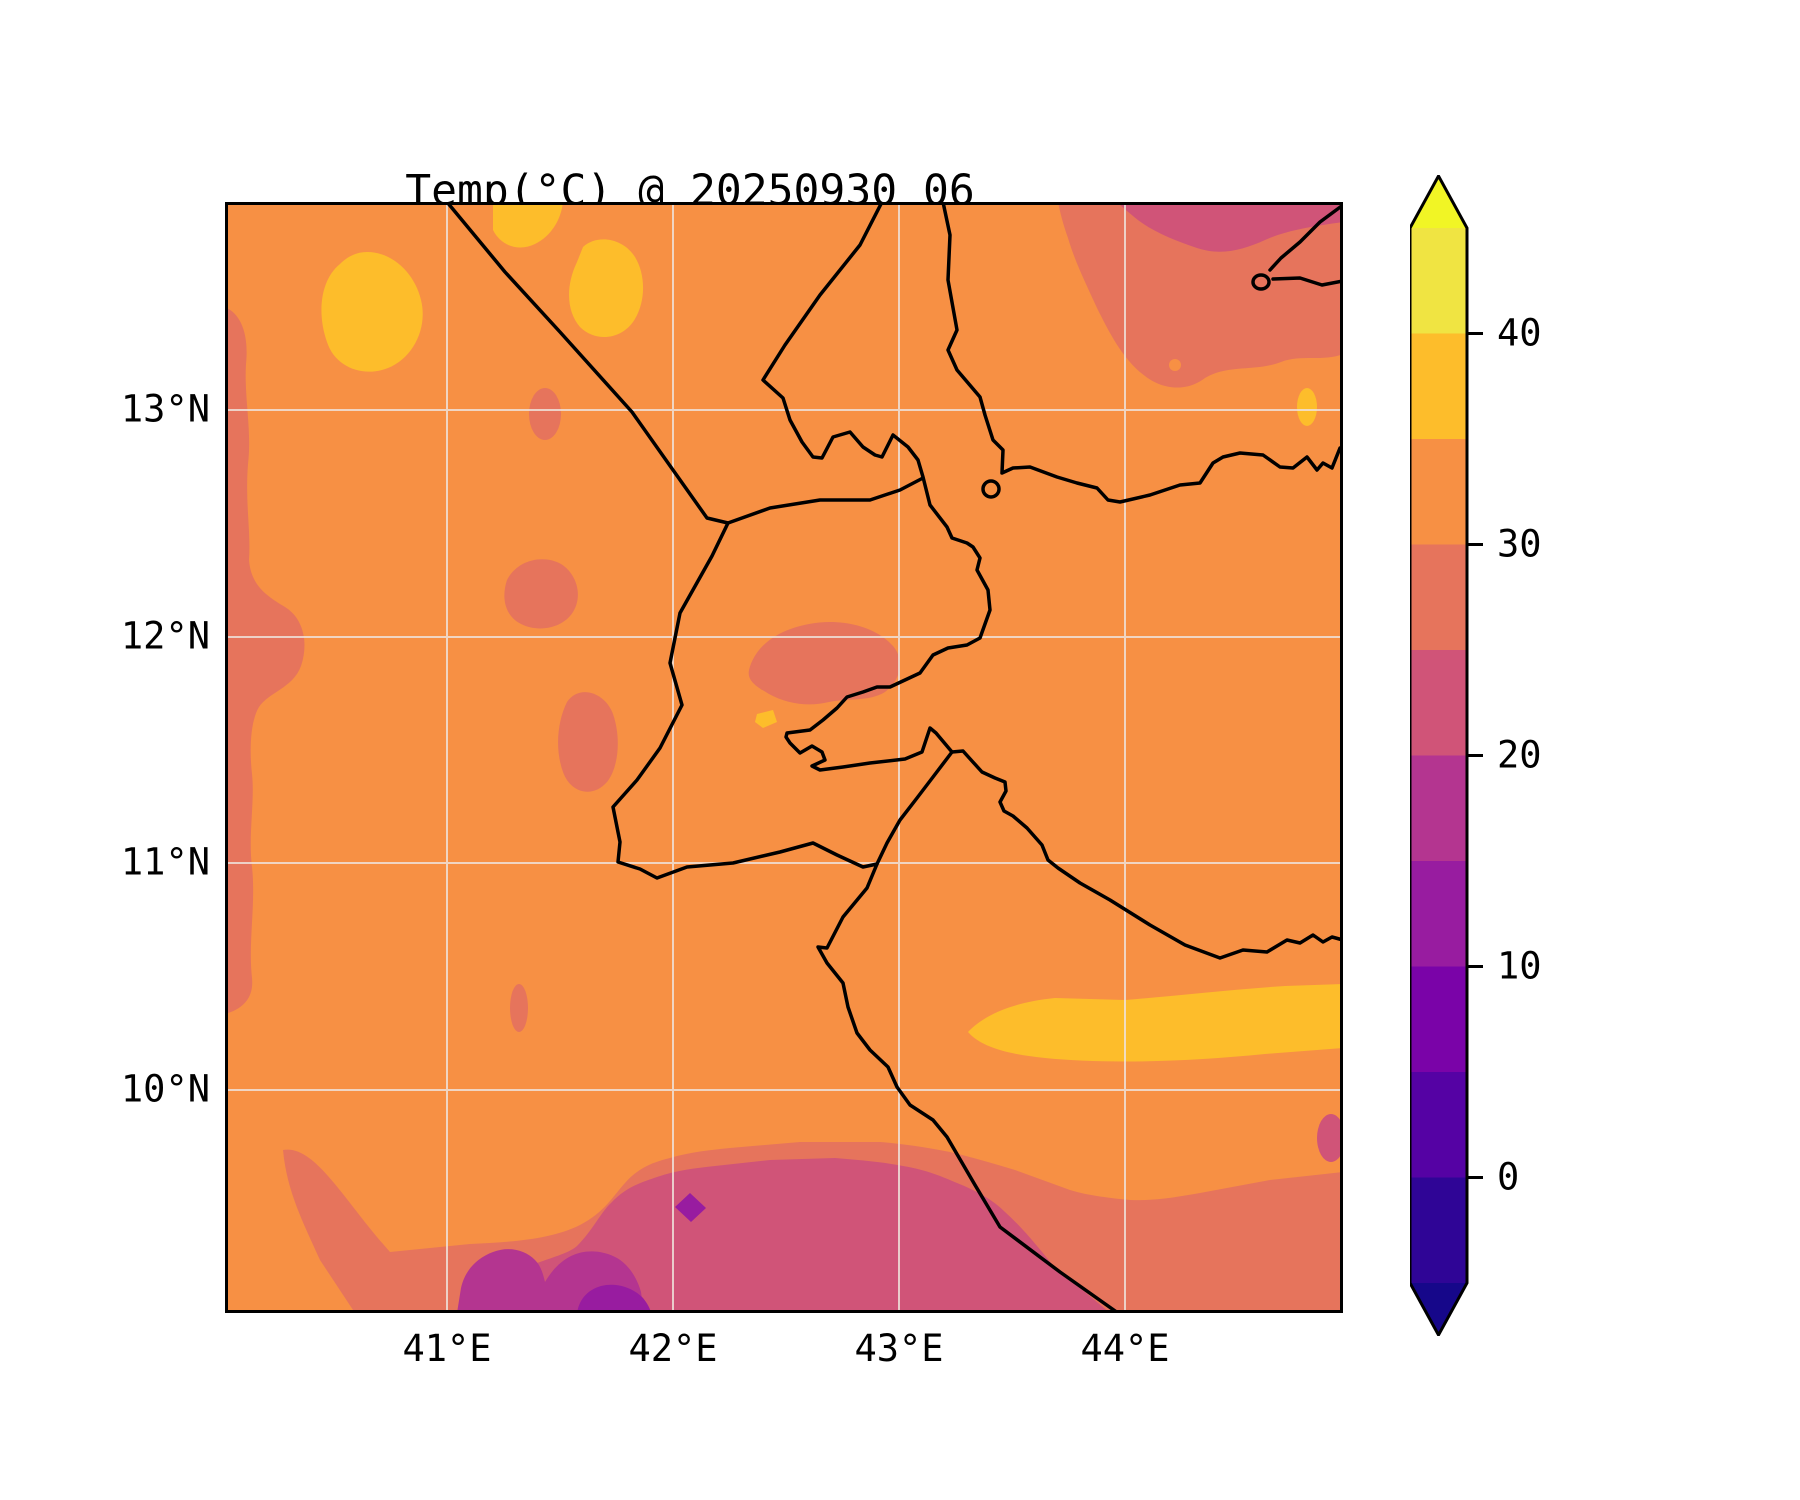 The width and height of the screenshot is (1800, 1500). I want to click on ytick-12n: 12°N, so click(165, 636).